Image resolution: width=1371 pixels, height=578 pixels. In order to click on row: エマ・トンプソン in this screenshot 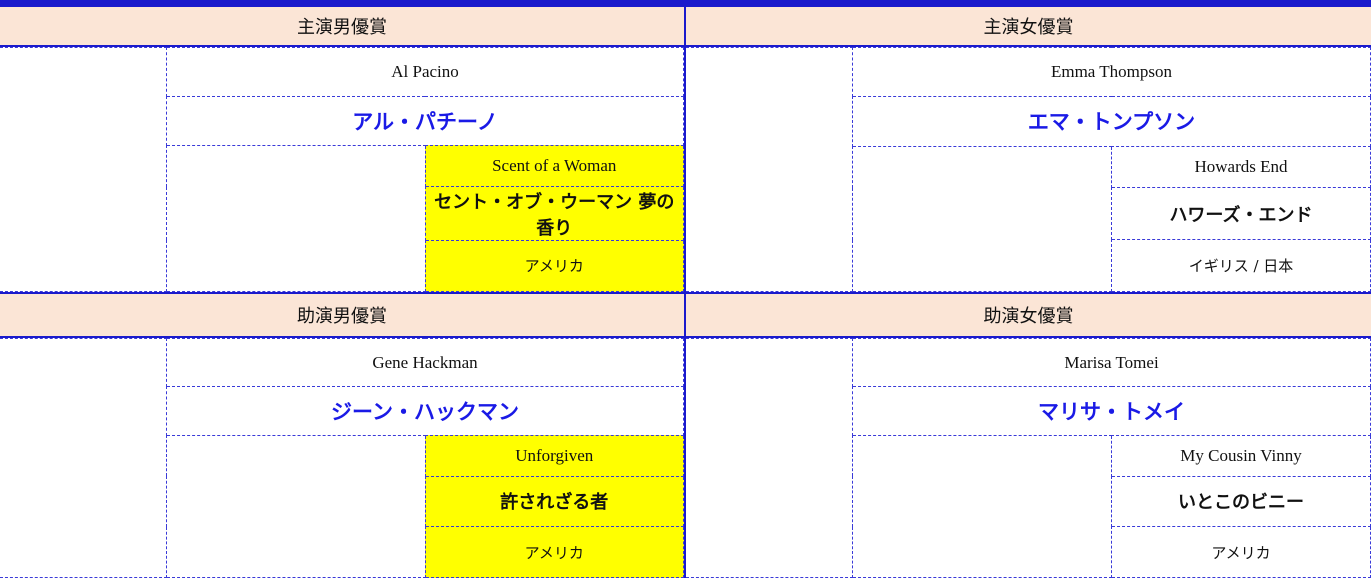, I will do `click(1028, 121)`.